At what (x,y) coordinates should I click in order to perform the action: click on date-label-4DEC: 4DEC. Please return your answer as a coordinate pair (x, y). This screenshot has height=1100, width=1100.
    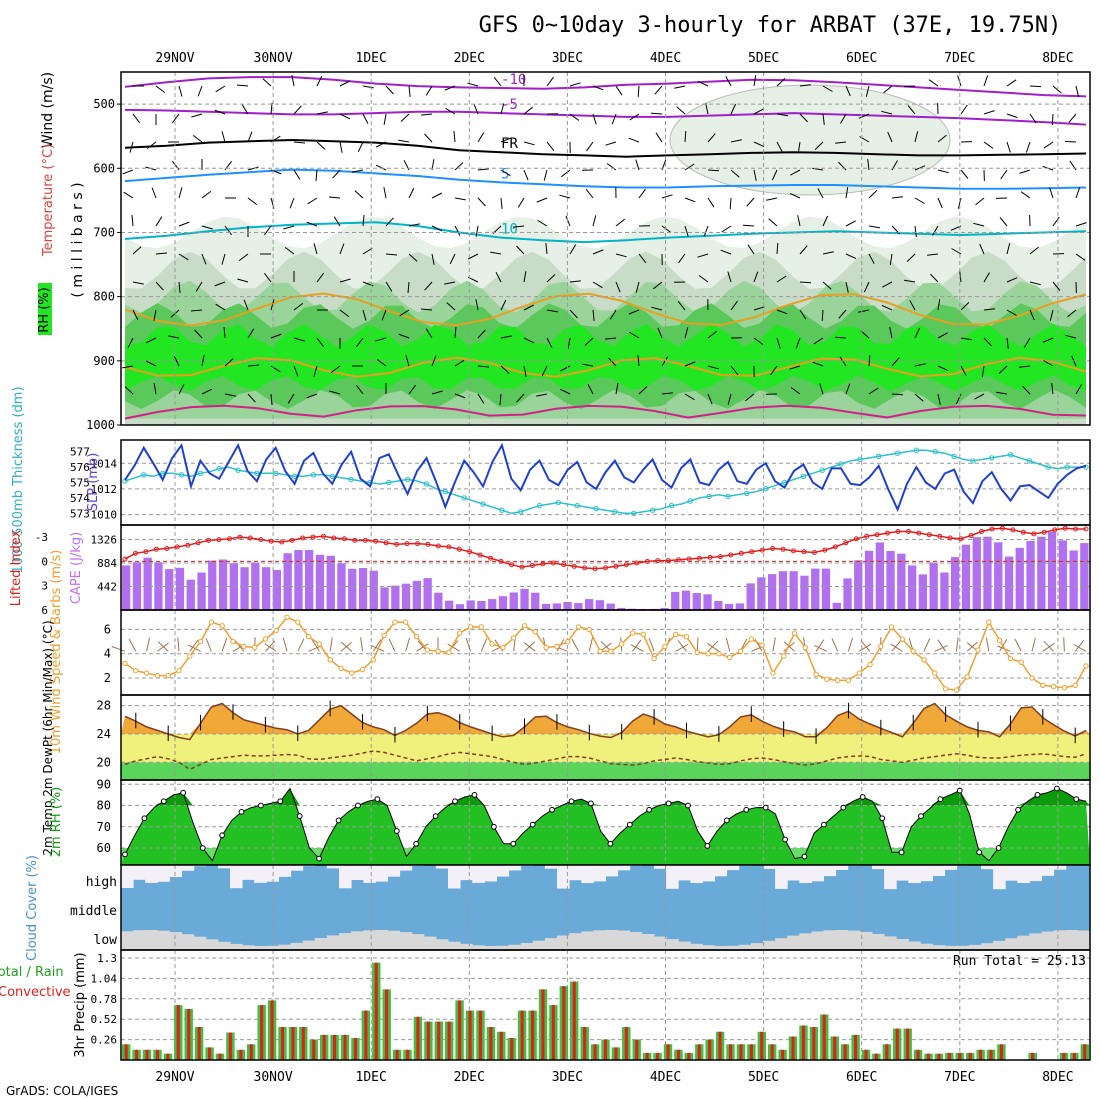
    Looking at the image, I should click on (665, 58).